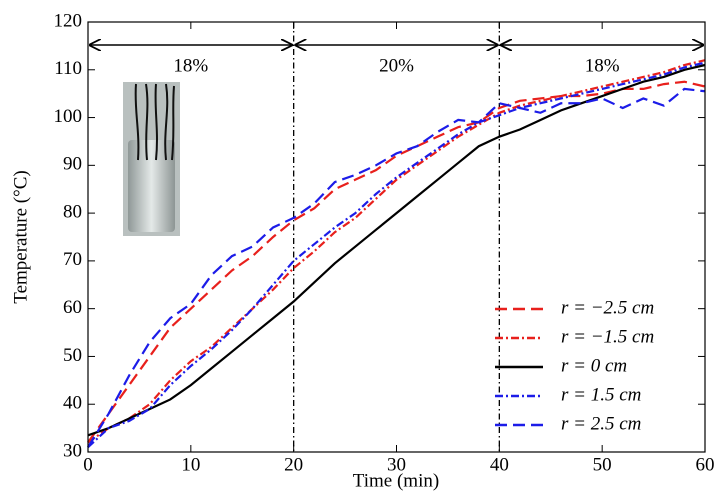 This screenshot has height=500, width=718. I want to click on x-tick-label: 20, so click(293, 464).